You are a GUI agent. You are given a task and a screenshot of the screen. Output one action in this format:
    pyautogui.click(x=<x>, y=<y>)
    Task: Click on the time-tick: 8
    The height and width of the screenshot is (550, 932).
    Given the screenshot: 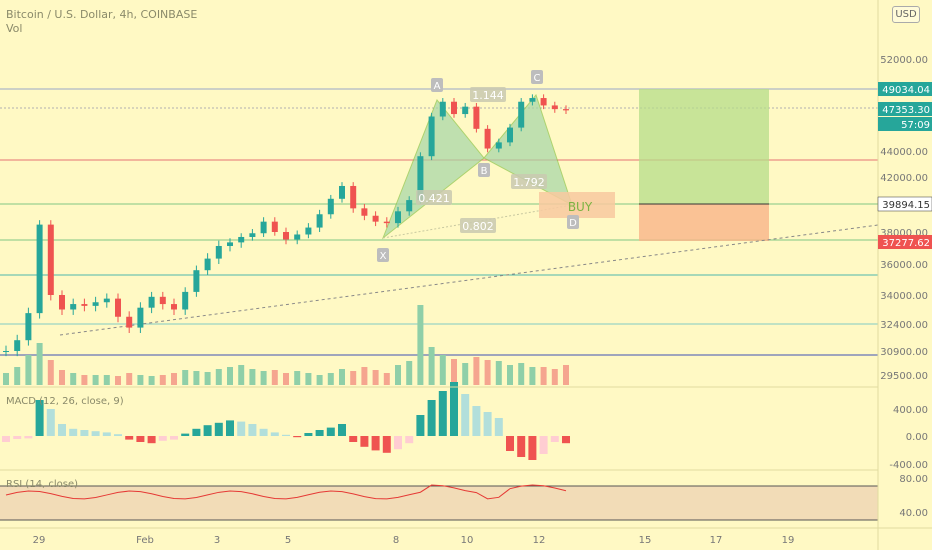 What is the action you would take?
    pyautogui.click(x=396, y=540)
    